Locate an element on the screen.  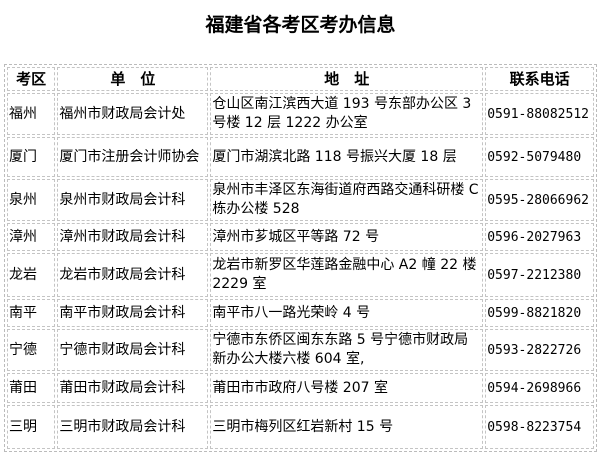
cell-address: 莆田市市政府八号楼 207 室 is located at coordinates (347, 388).